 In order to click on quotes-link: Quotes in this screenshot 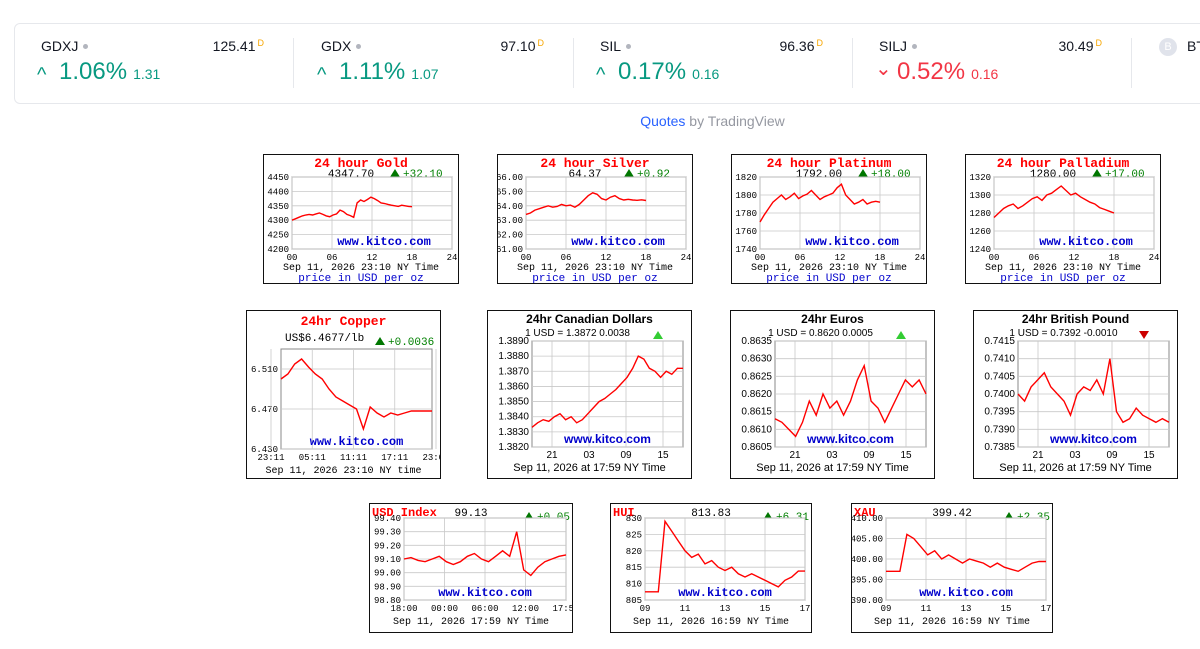, I will do `click(663, 121)`.